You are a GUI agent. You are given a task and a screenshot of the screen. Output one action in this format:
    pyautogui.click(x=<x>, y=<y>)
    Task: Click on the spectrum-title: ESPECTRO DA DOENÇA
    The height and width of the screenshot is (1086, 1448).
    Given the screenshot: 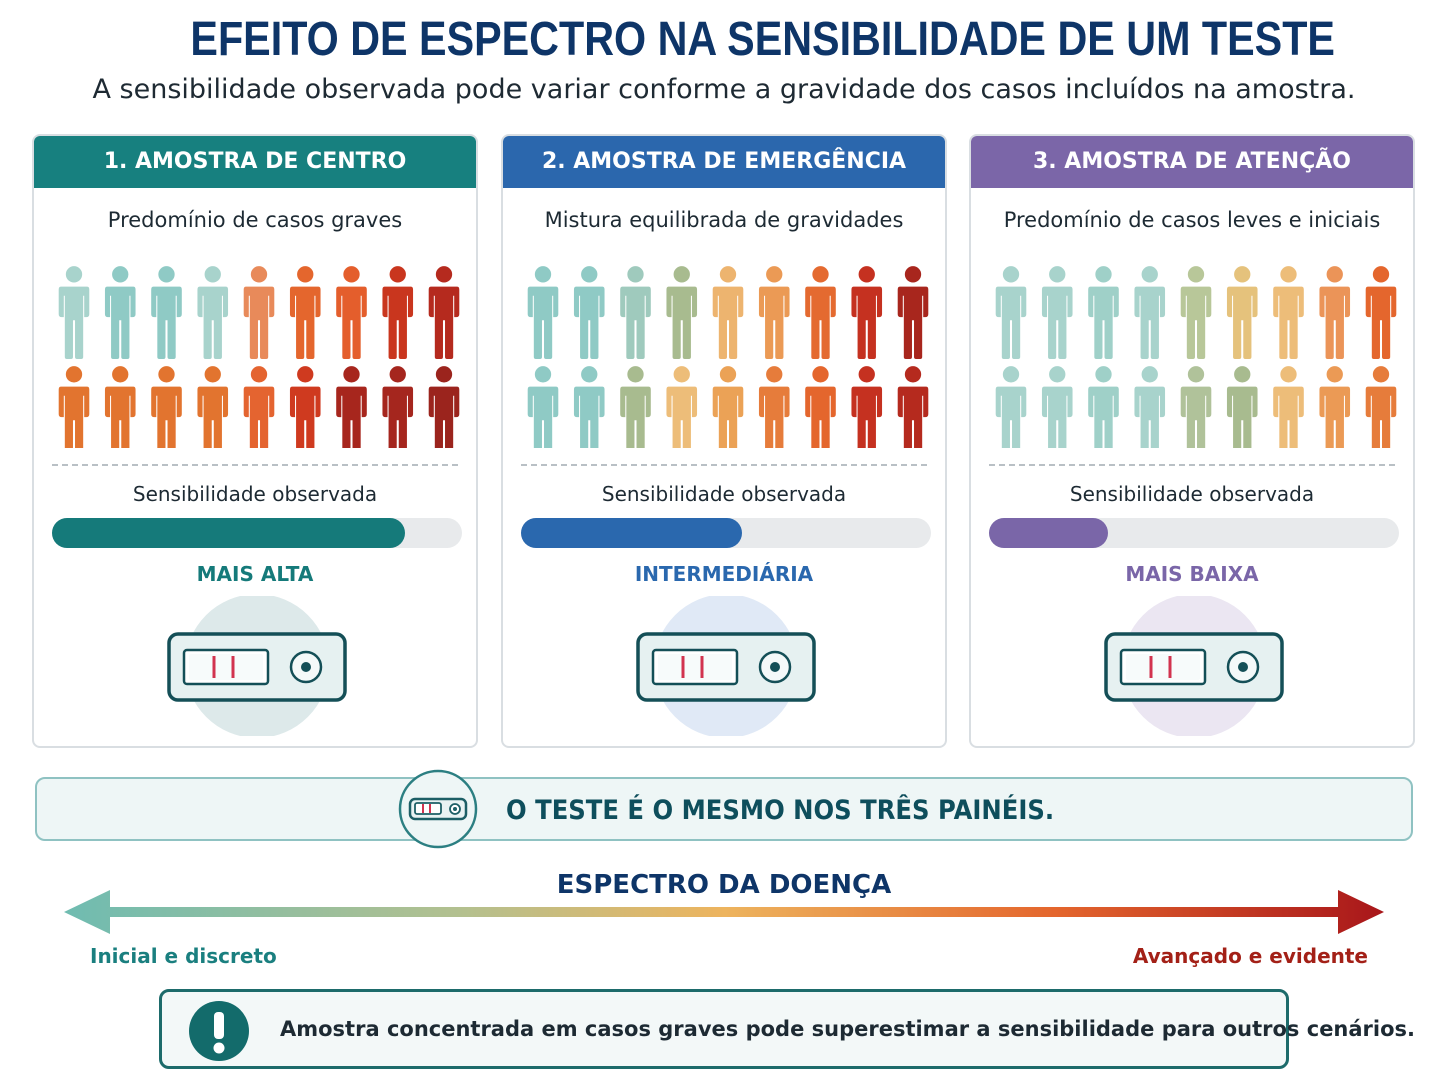 What is the action you would take?
    pyautogui.click(x=724, y=885)
    